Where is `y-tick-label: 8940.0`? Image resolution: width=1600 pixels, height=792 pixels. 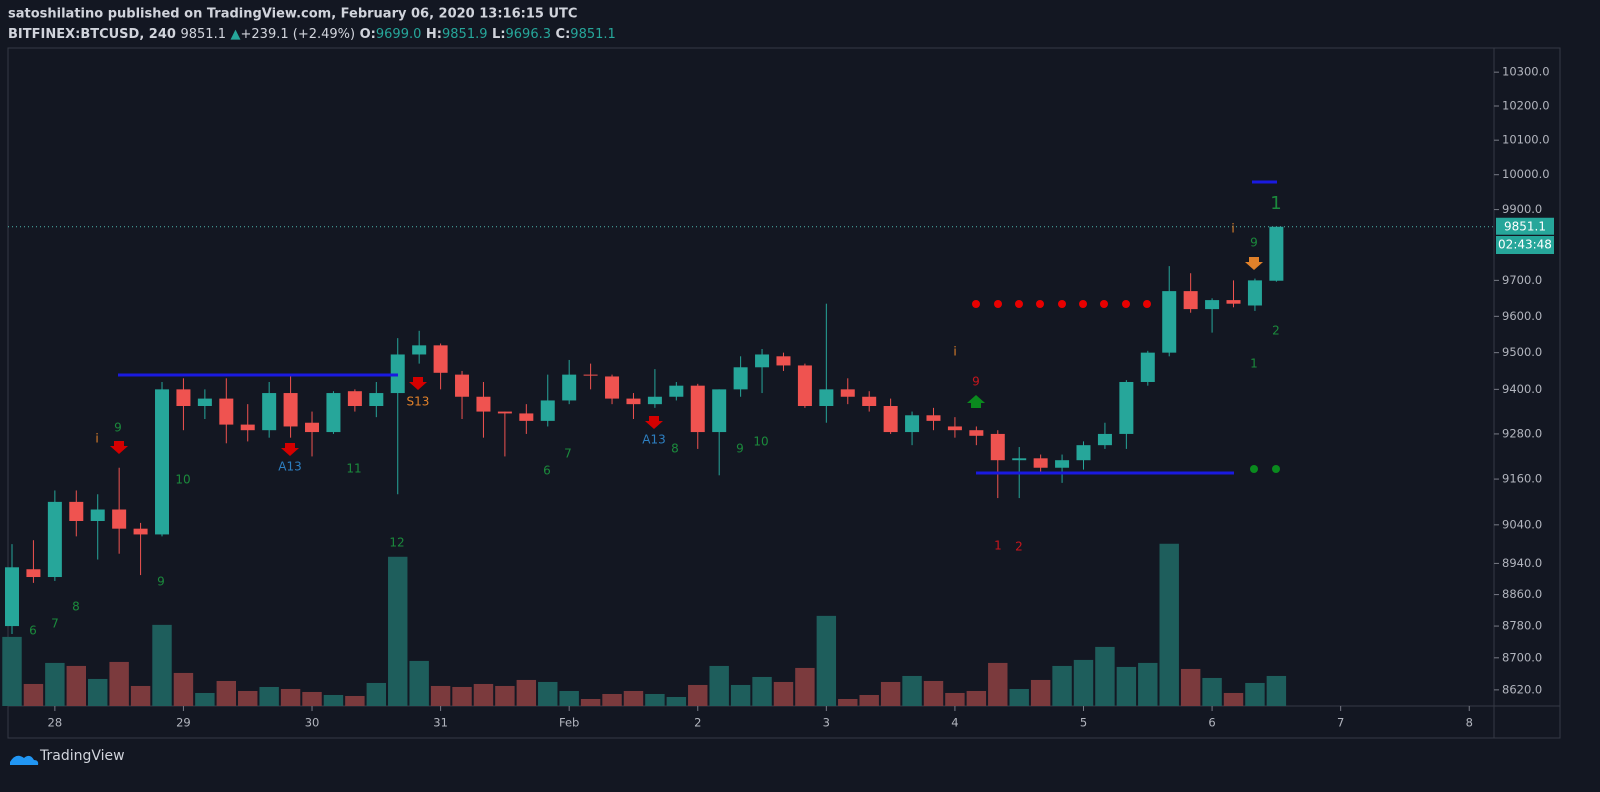 y-tick-label: 8940.0 is located at coordinates (1522, 563).